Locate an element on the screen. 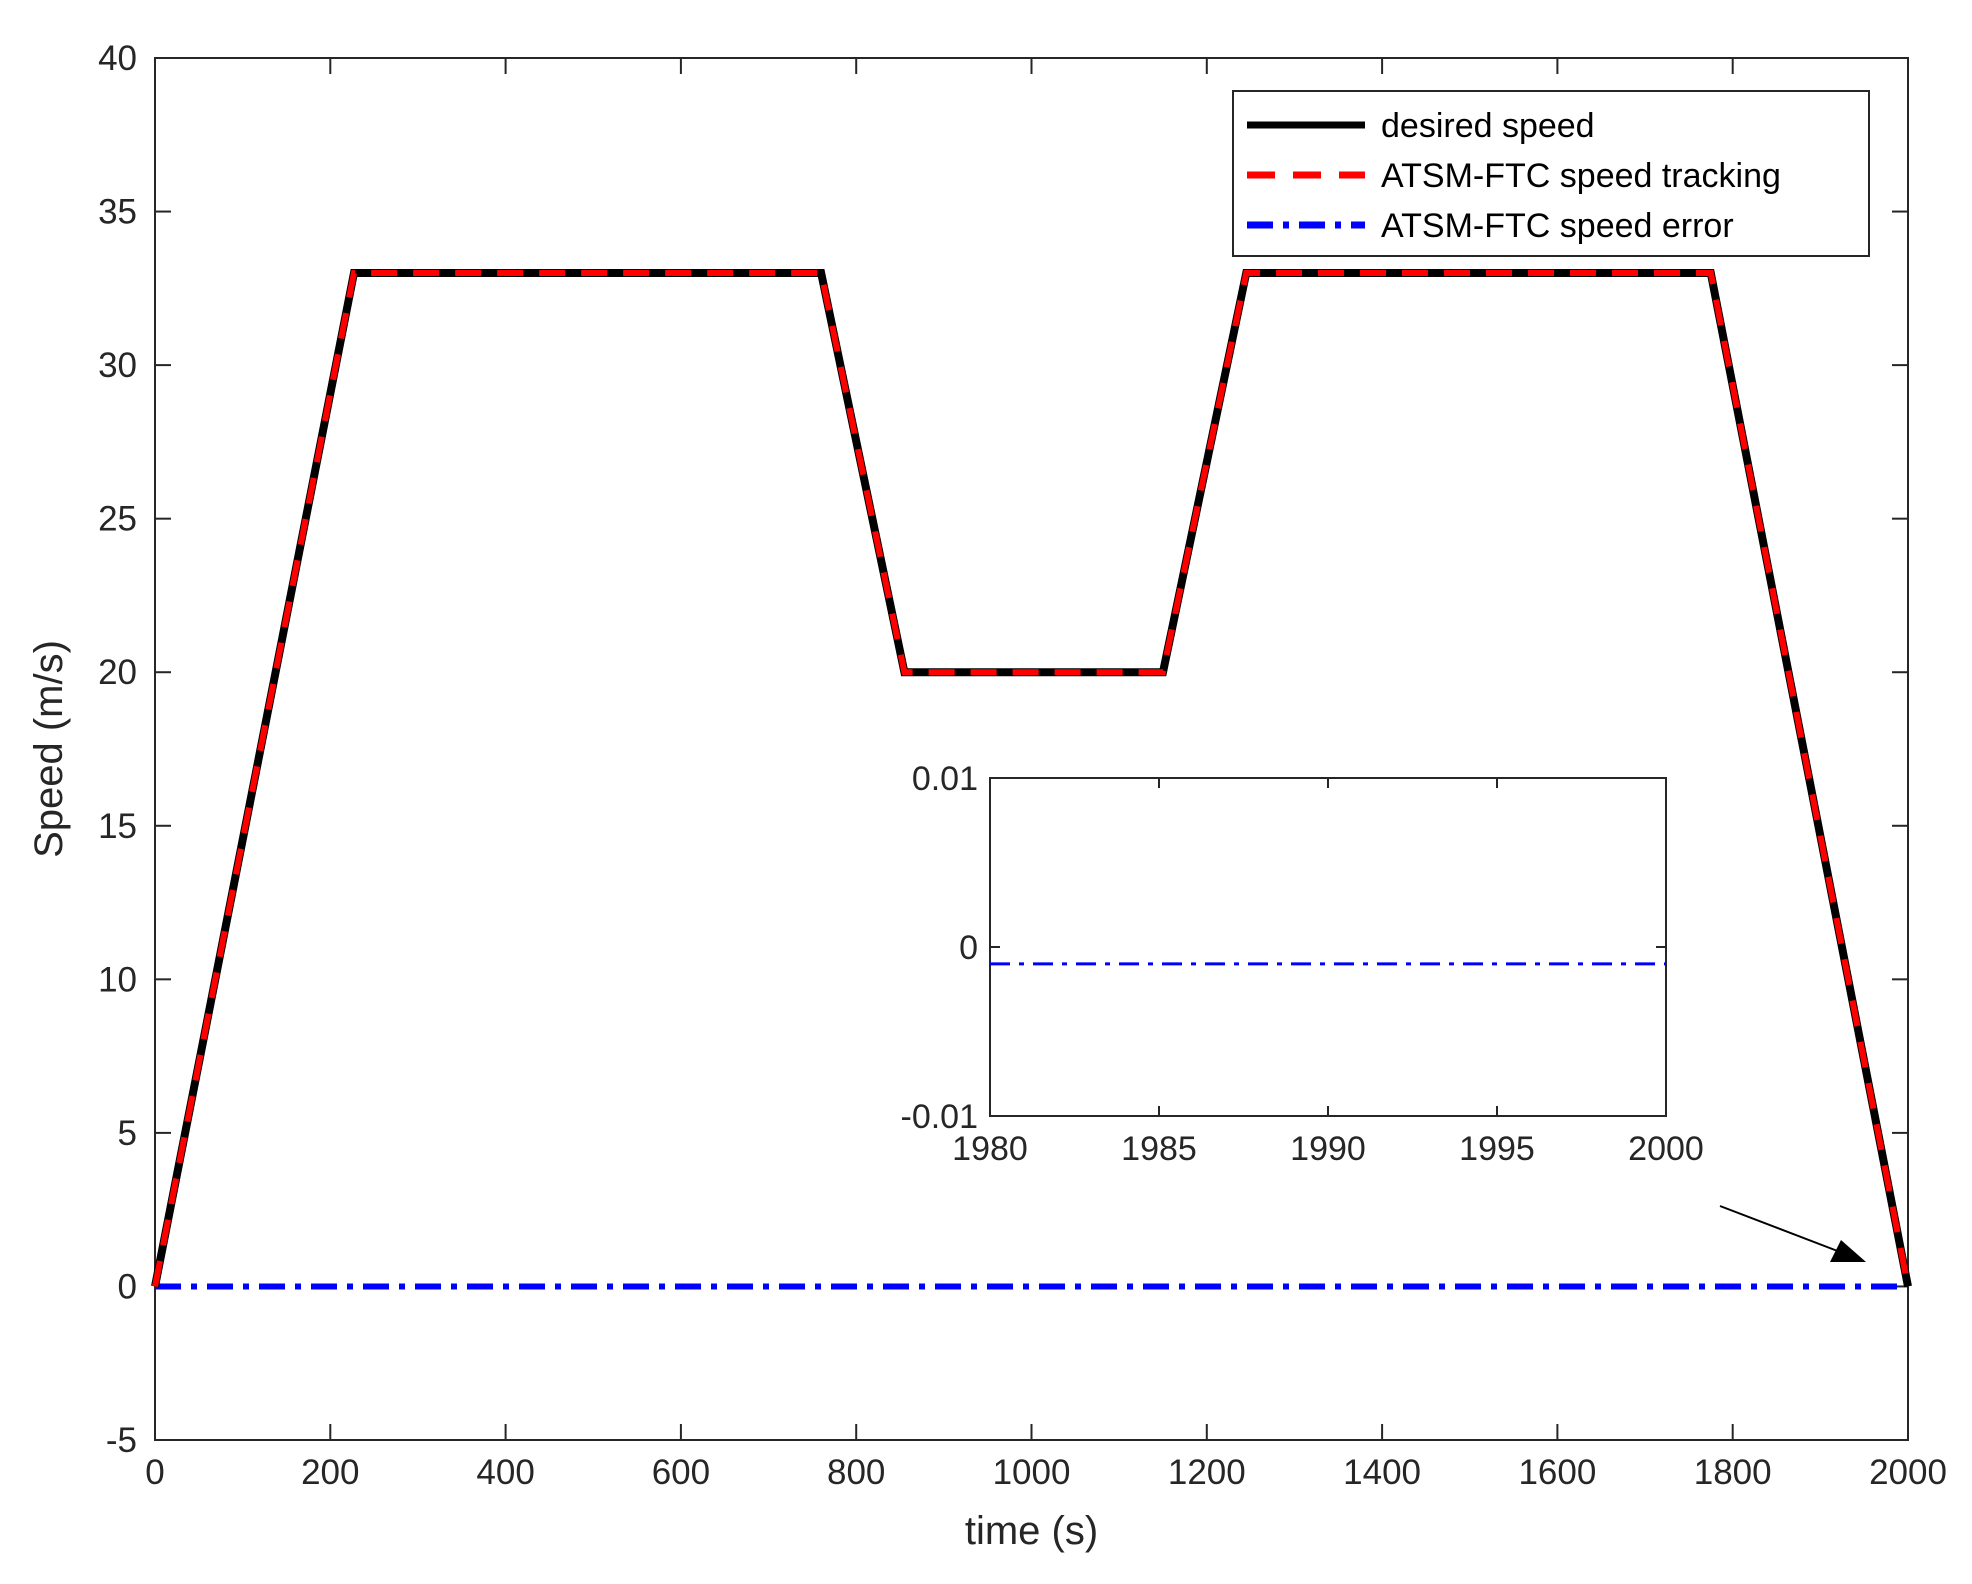 This screenshot has height=1584, width=1972. x-tick-label: 200 is located at coordinates (330, 1472).